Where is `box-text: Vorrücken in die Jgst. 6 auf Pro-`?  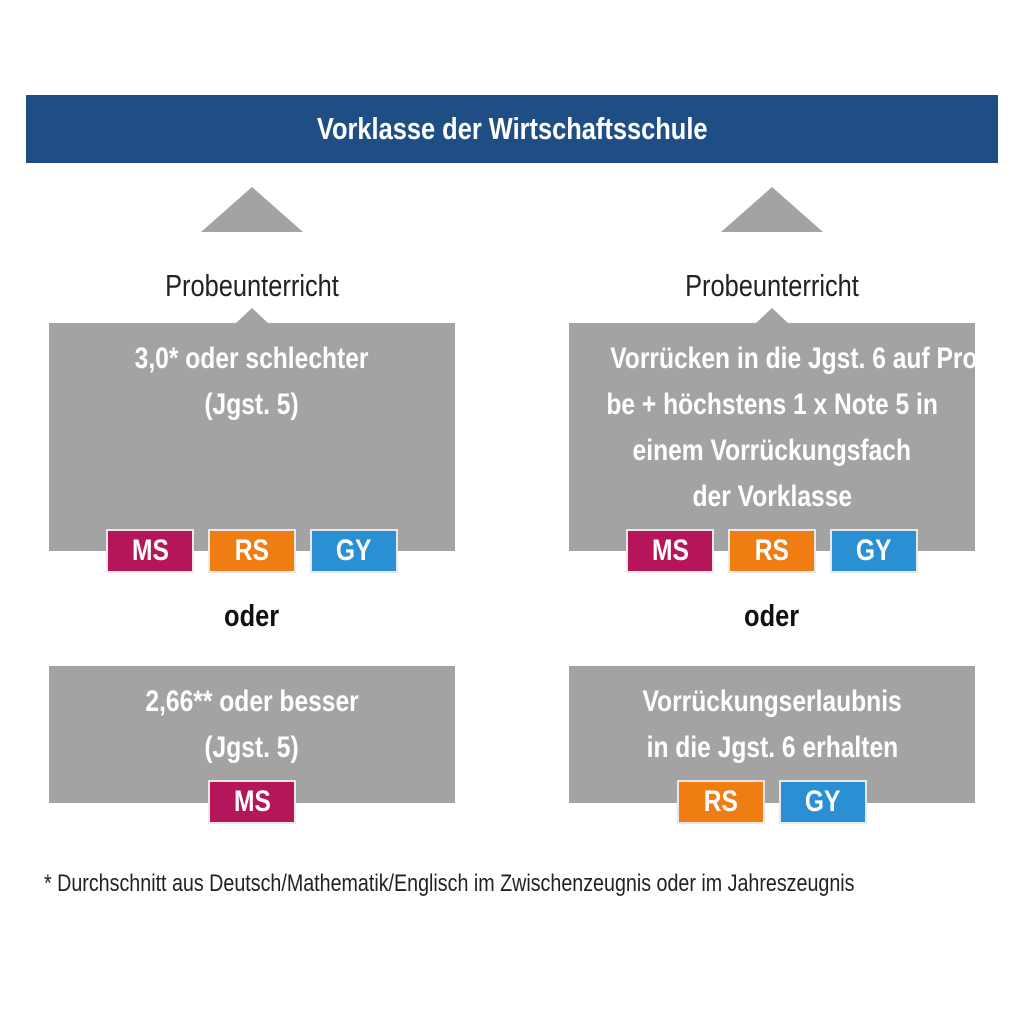 box-text: Vorrücken in die Jgst. 6 auf Pro- is located at coordinates (792, 358).